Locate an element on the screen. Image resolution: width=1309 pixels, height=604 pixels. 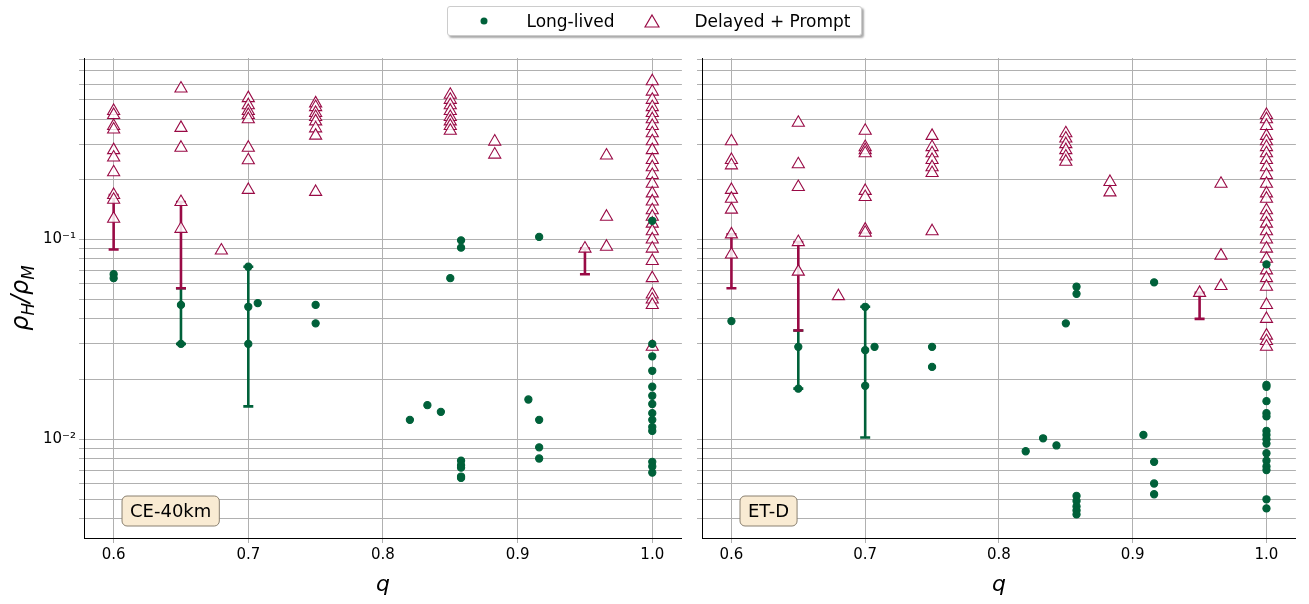
annotation: ET-D is located at coordinates (769, 510).